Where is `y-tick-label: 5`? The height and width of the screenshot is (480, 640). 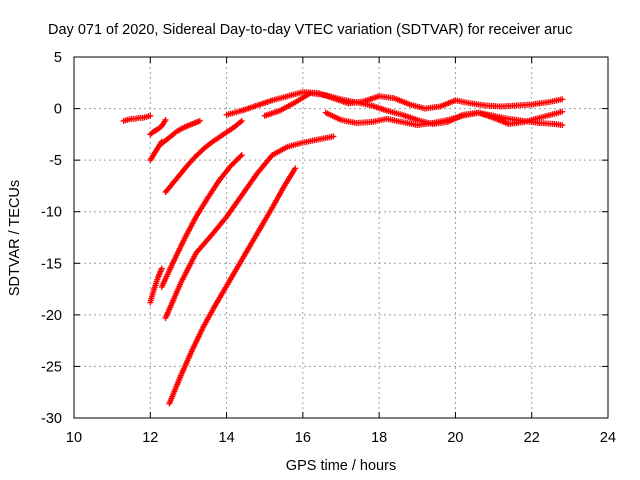
y-tick-label: 5 is located at coordinates (58, 58).